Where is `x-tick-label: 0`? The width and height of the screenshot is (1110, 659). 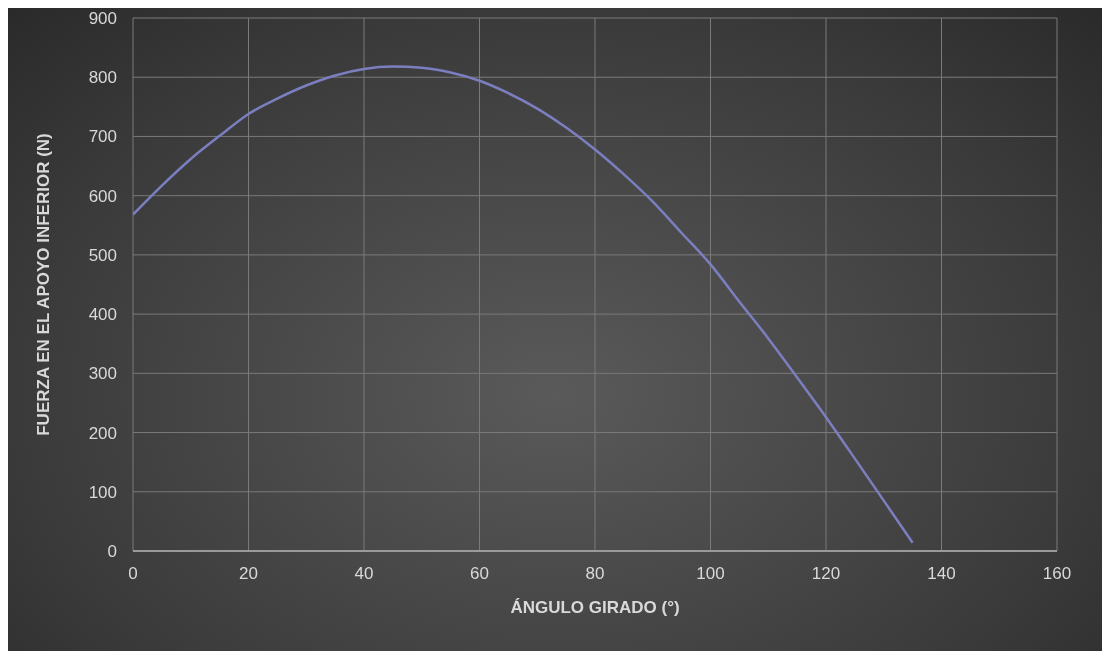 x-tick-label: 0 is located at coordinates (133, 574).